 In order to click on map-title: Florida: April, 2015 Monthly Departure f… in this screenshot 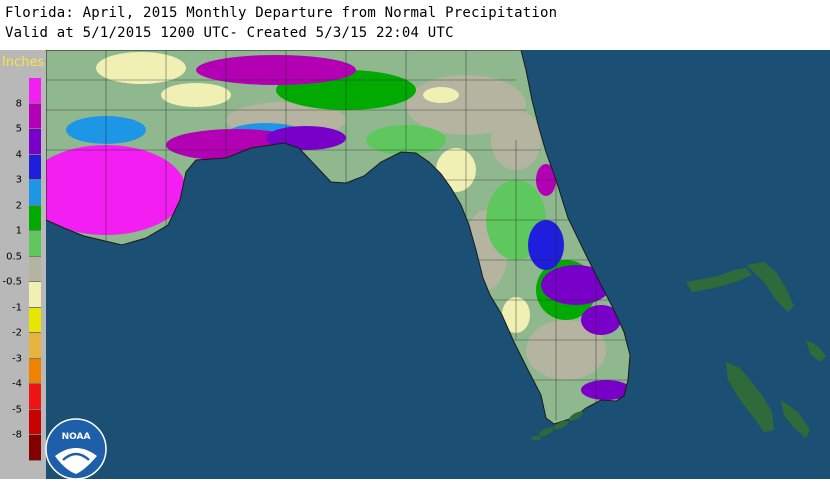, I will do `click(281, 13)`.